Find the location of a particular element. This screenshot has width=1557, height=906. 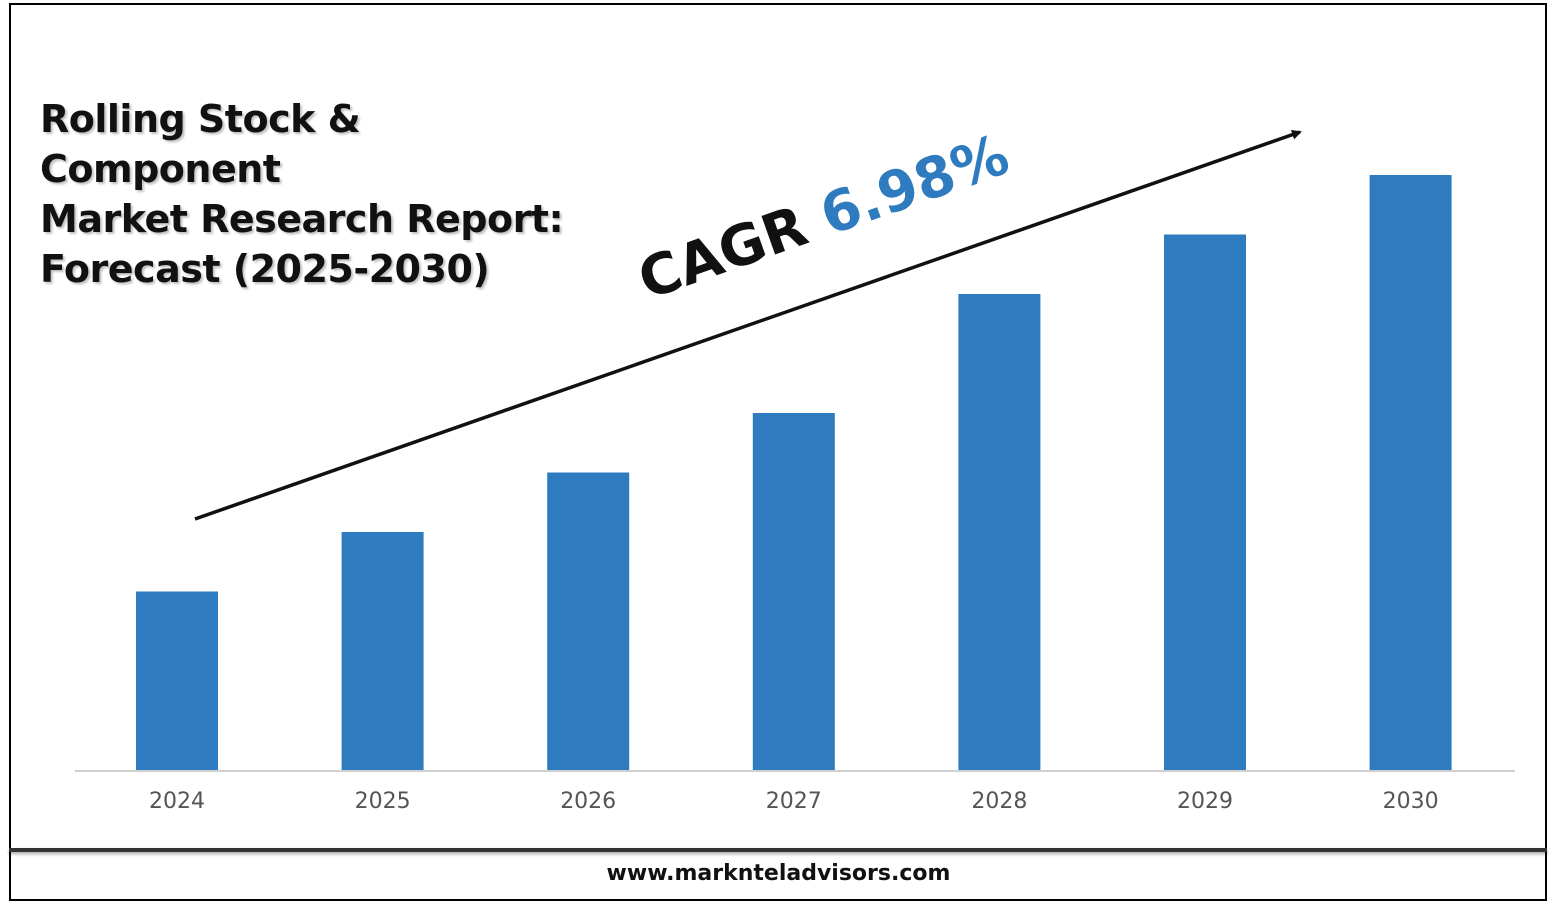

footer-url: www.marknteladvisors.com is located at coordinates (778, 873).